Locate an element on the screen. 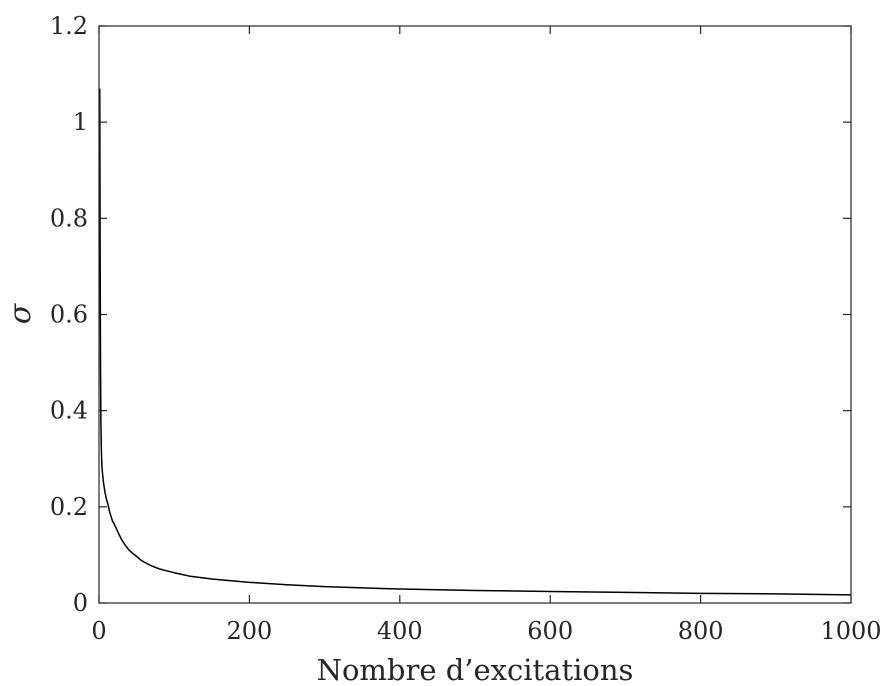  y-tick-label: 1.2 is located at coordinates (69, 26).